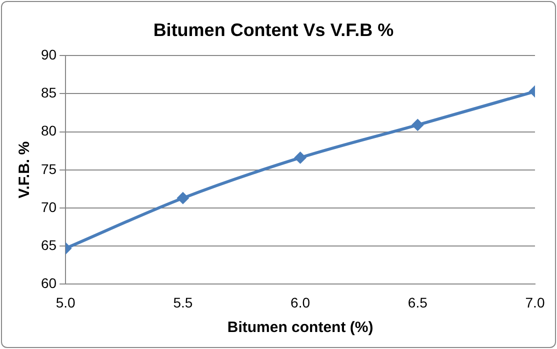 This screenshot has height=349, width=557. I want to click on point, so click(300, 158).